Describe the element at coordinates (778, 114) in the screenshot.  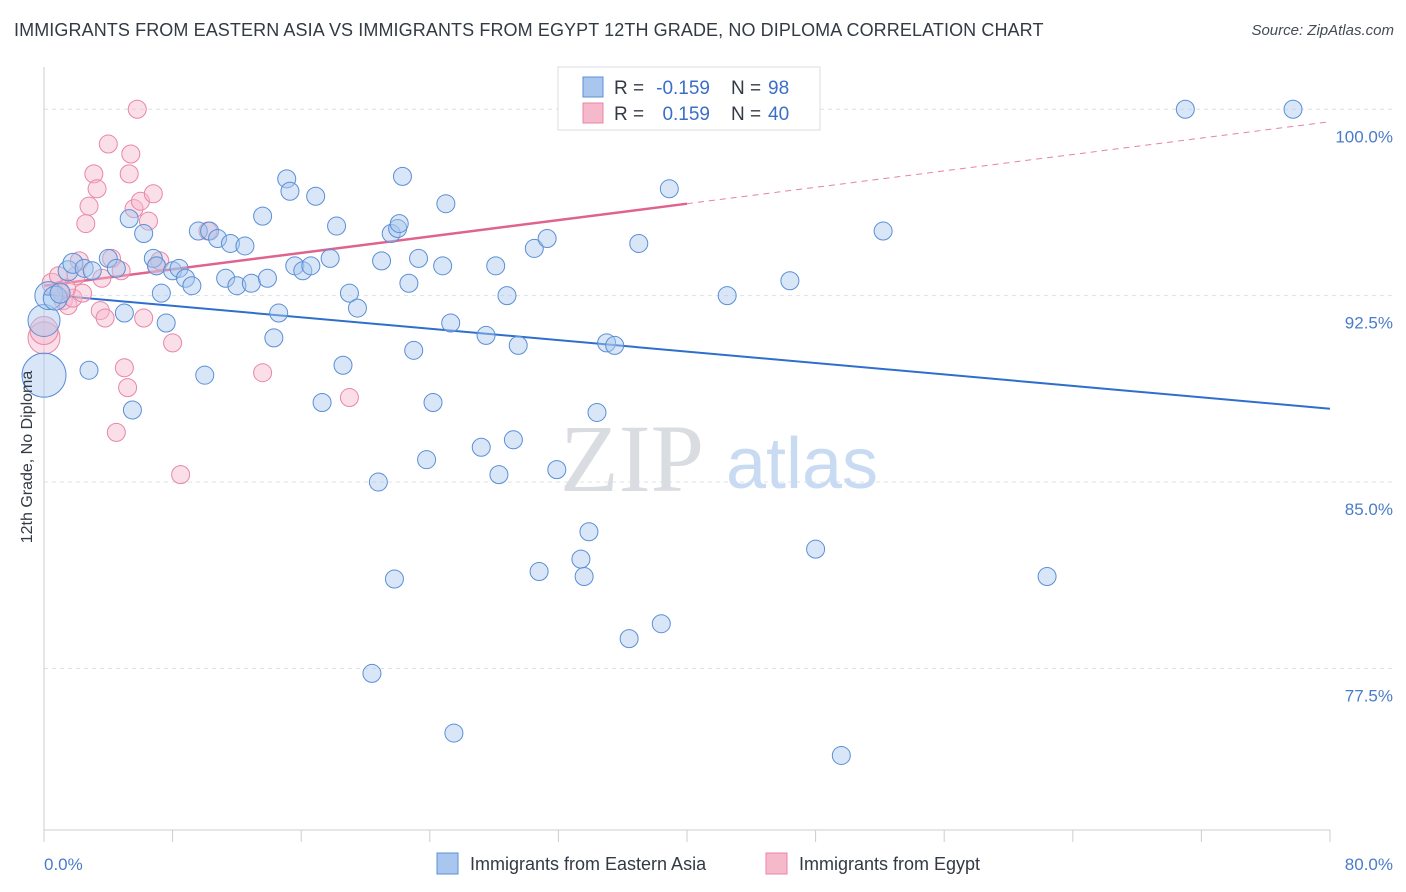
I see `legend-n-value-2: 40` at that location.